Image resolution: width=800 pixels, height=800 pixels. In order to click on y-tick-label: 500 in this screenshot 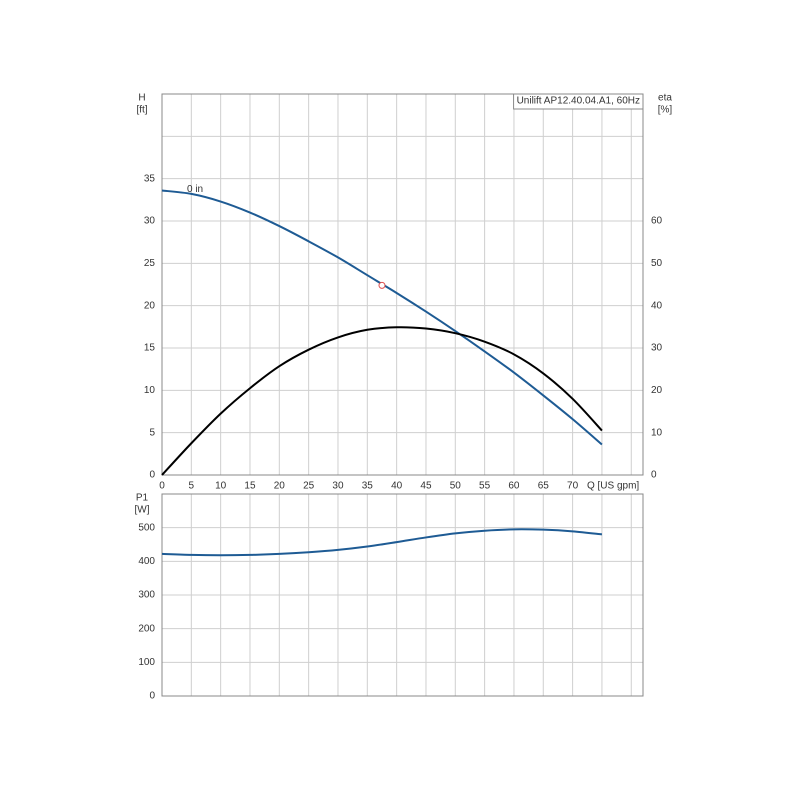, I will do `click(146, 527)`.